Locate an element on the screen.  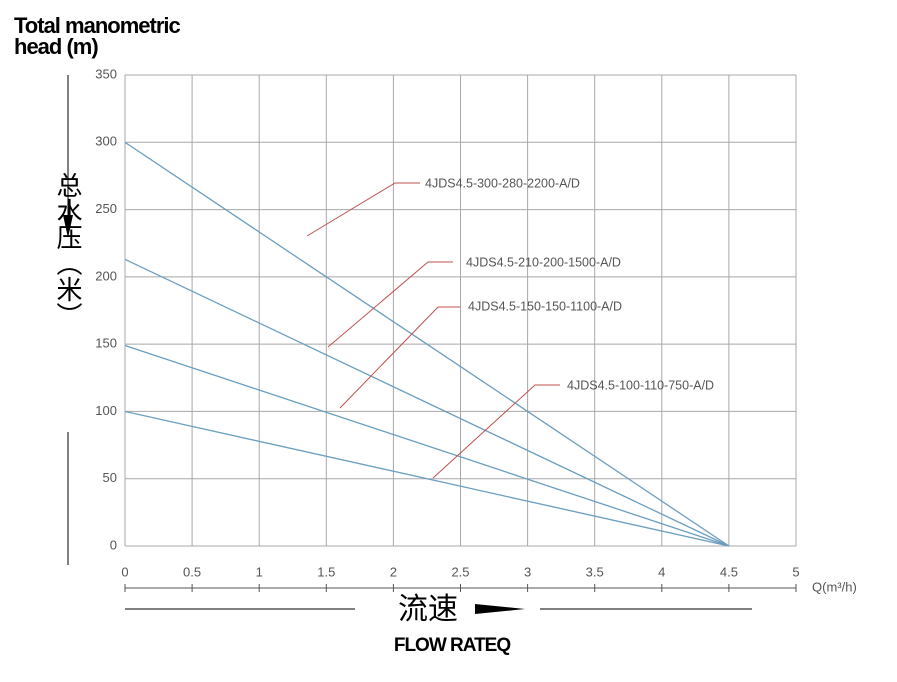
x-tick-label: 0.5 is located at coordinates (192, 571).